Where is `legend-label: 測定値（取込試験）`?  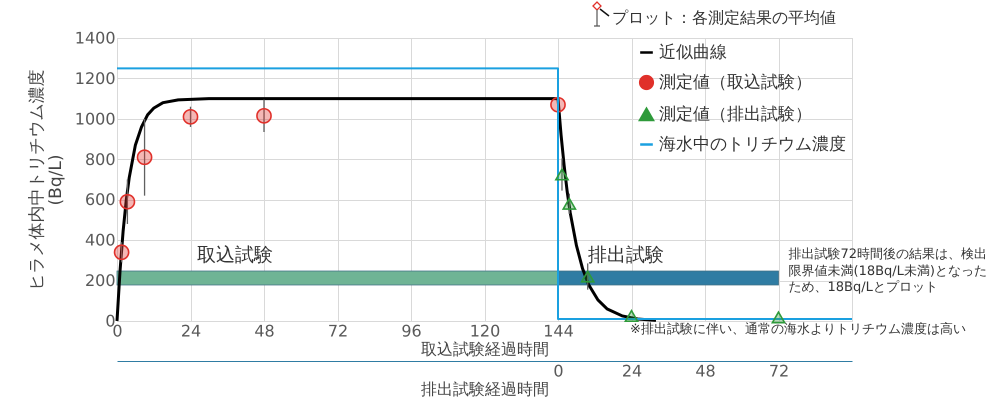
legend-label: 測定値（取込試験） is located at coordinates (735, 82).